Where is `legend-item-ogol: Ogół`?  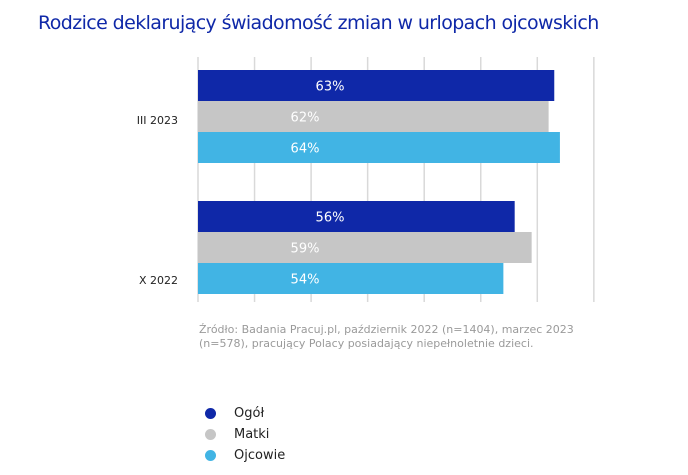 legend-item-ogol: Ogół is located at coordinates (245, 413).